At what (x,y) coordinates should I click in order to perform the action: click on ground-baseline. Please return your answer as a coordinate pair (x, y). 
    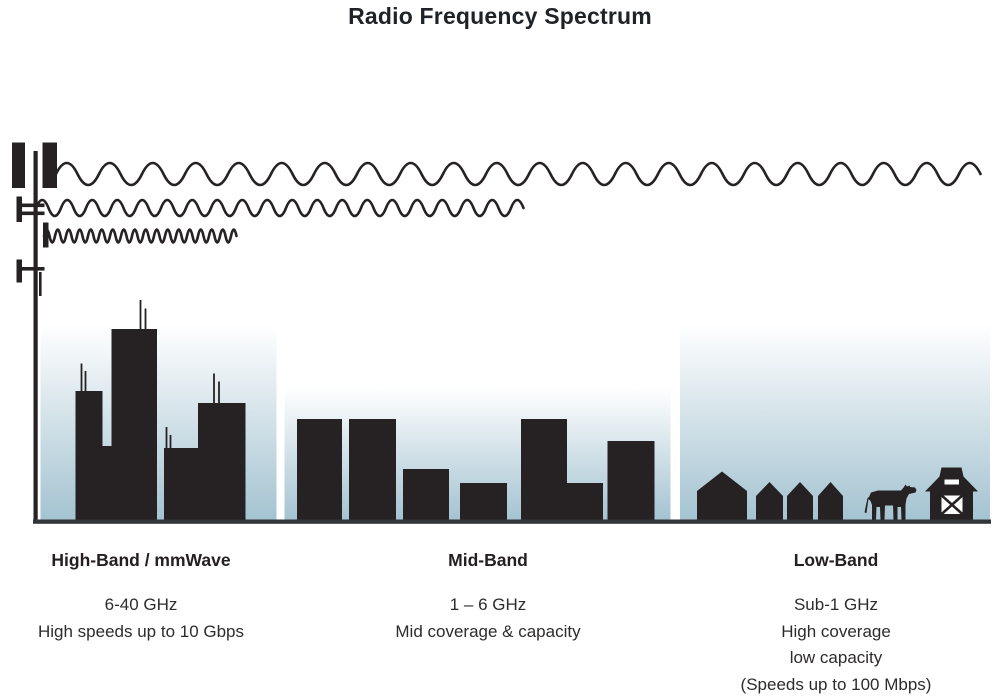
    Looking at the image, I should click on (512, 521).